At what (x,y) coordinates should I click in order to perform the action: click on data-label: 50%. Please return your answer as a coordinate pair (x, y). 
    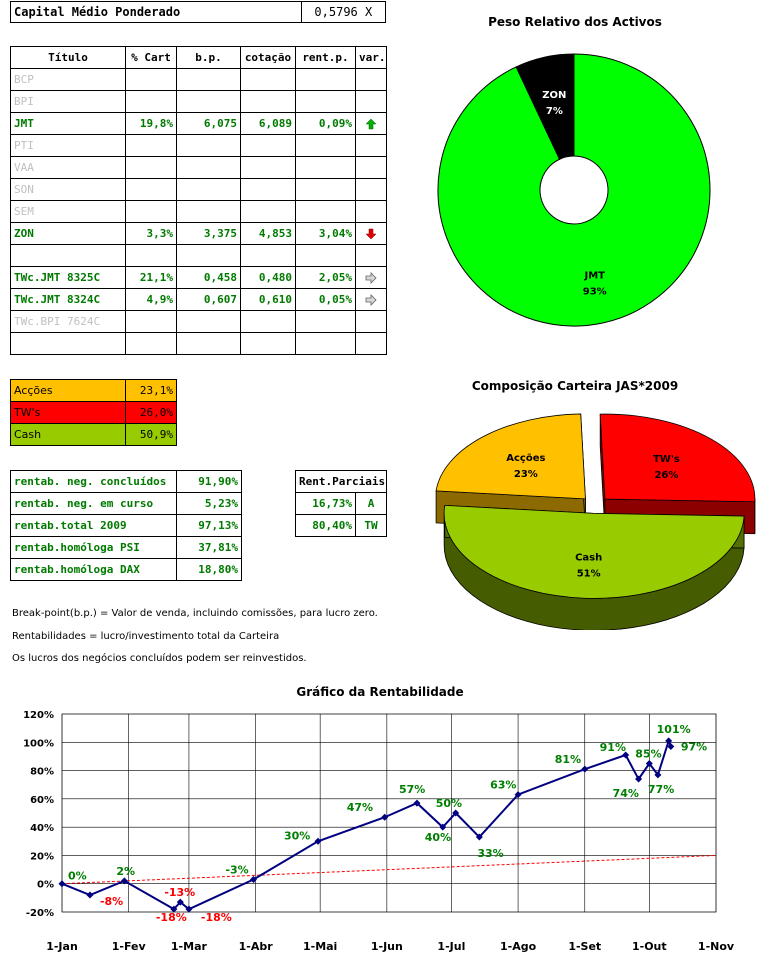
    Looking at the image, I should click on (449, 803).